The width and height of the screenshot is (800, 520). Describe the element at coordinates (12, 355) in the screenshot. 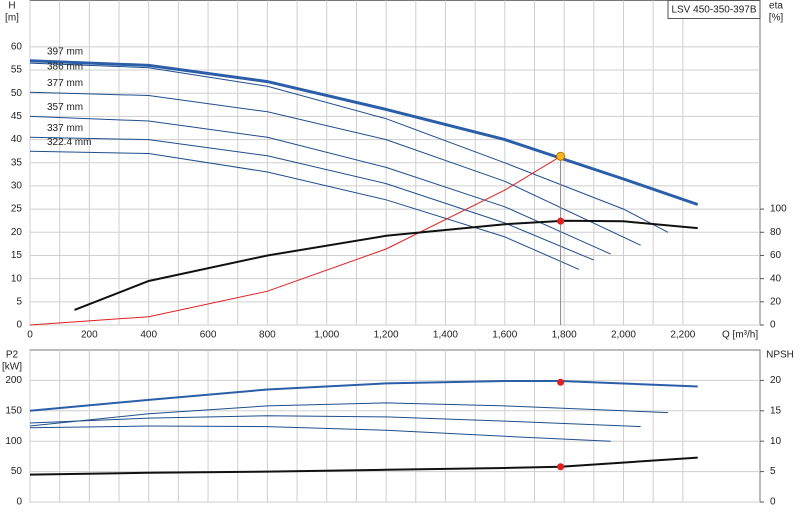

I see `y-axis-label: P2` at that location.